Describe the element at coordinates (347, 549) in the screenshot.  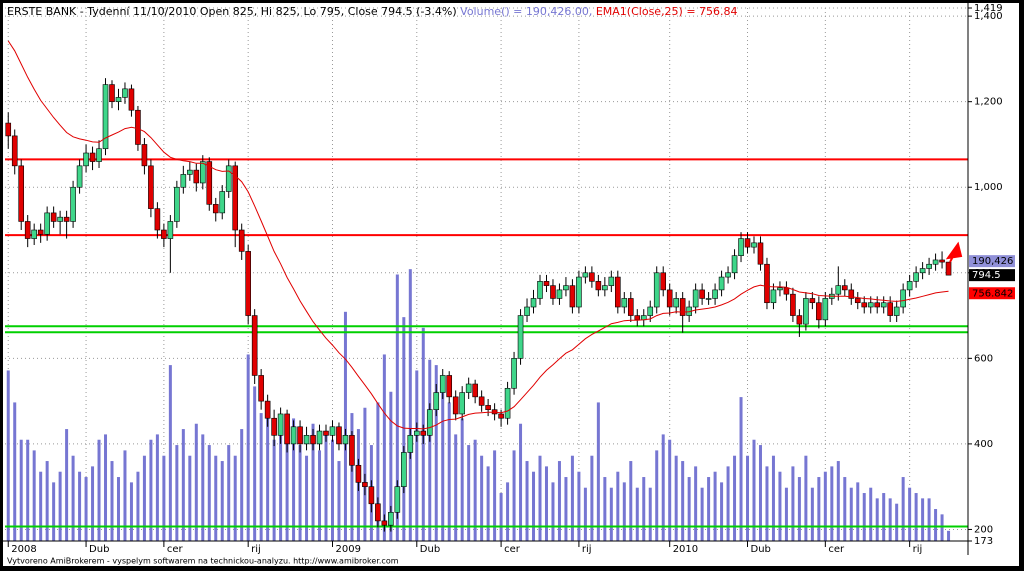
I see `x-tick-label: 2009` at that location.